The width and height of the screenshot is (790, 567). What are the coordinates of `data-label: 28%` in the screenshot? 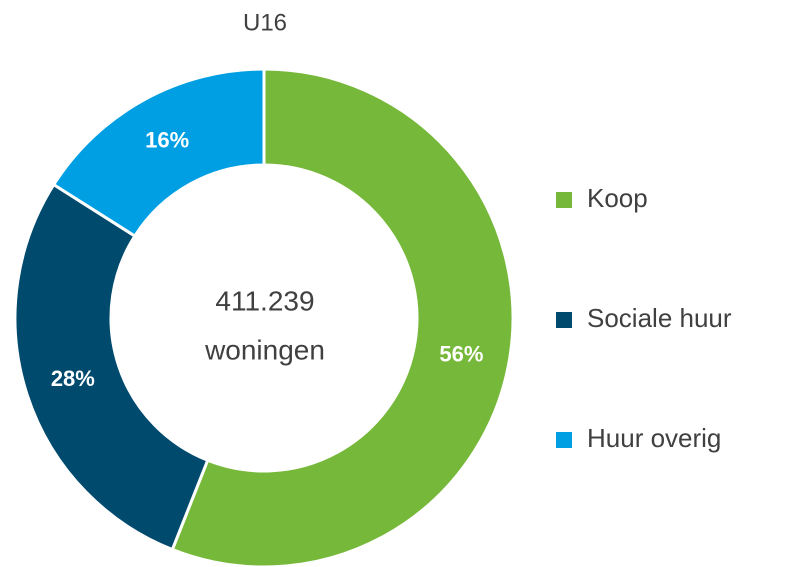 It's located at (73, 378).